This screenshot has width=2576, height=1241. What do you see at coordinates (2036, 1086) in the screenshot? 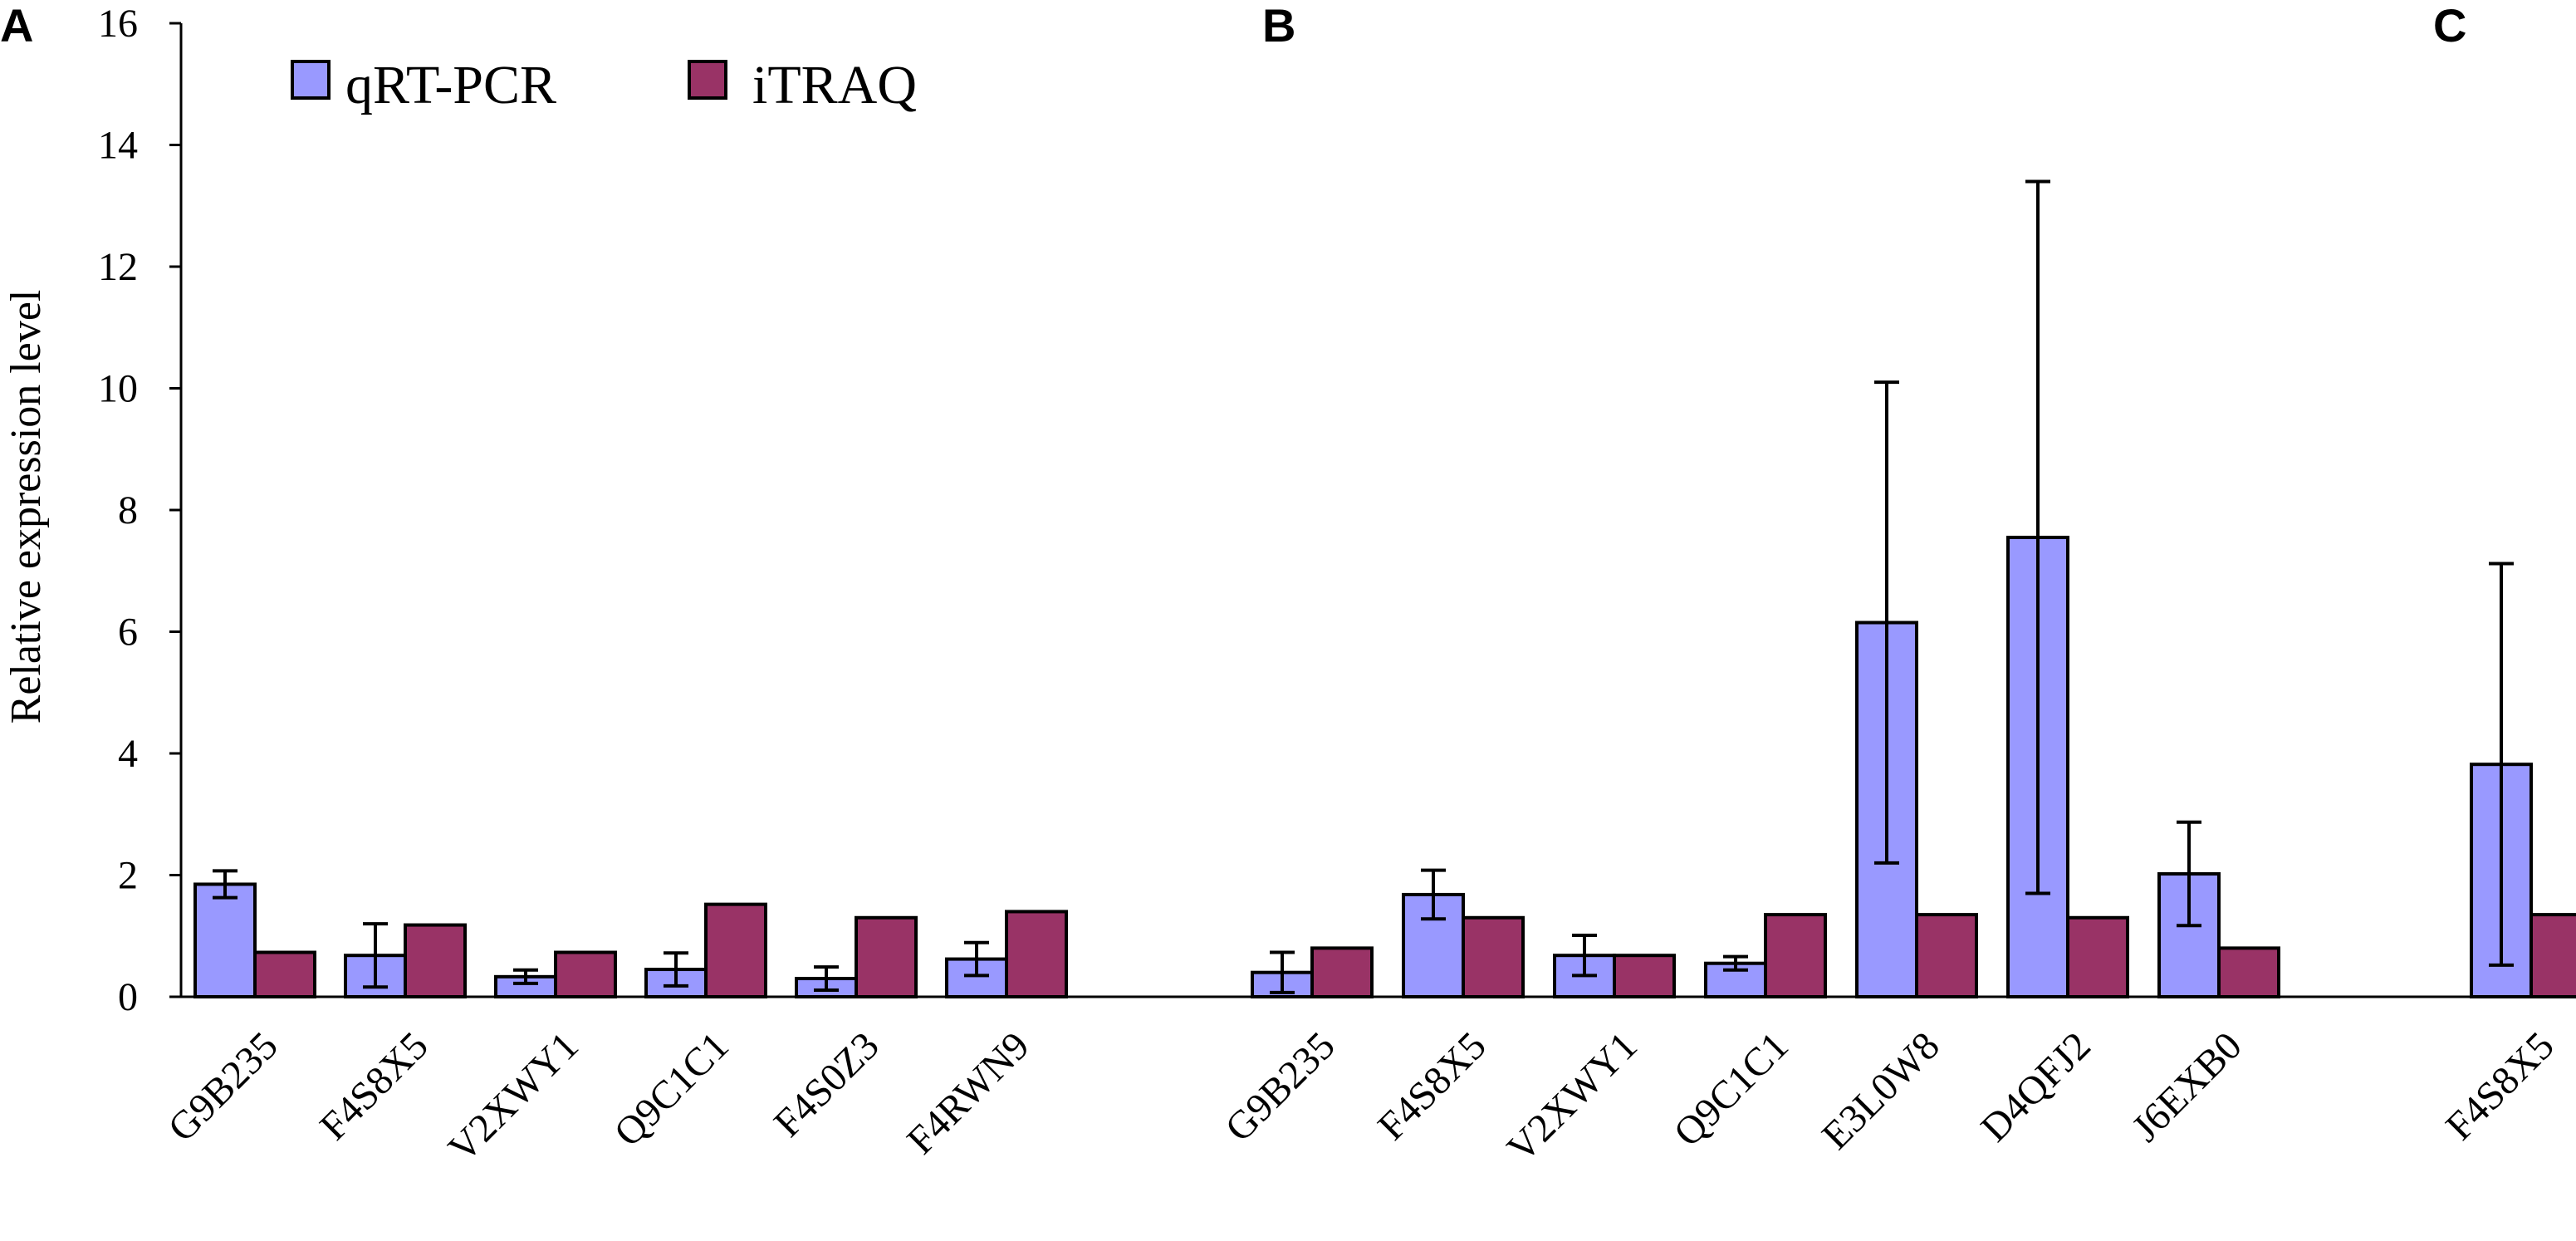
I see `category-label: D4QFJ2` at bounding box center [2036, 1086].